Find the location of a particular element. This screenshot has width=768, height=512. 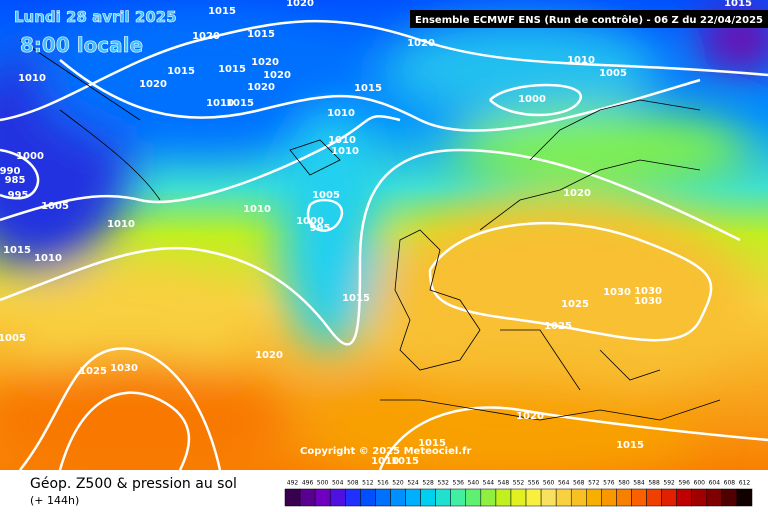

colorbar-label: 524 is located at coordinates (413, 483).